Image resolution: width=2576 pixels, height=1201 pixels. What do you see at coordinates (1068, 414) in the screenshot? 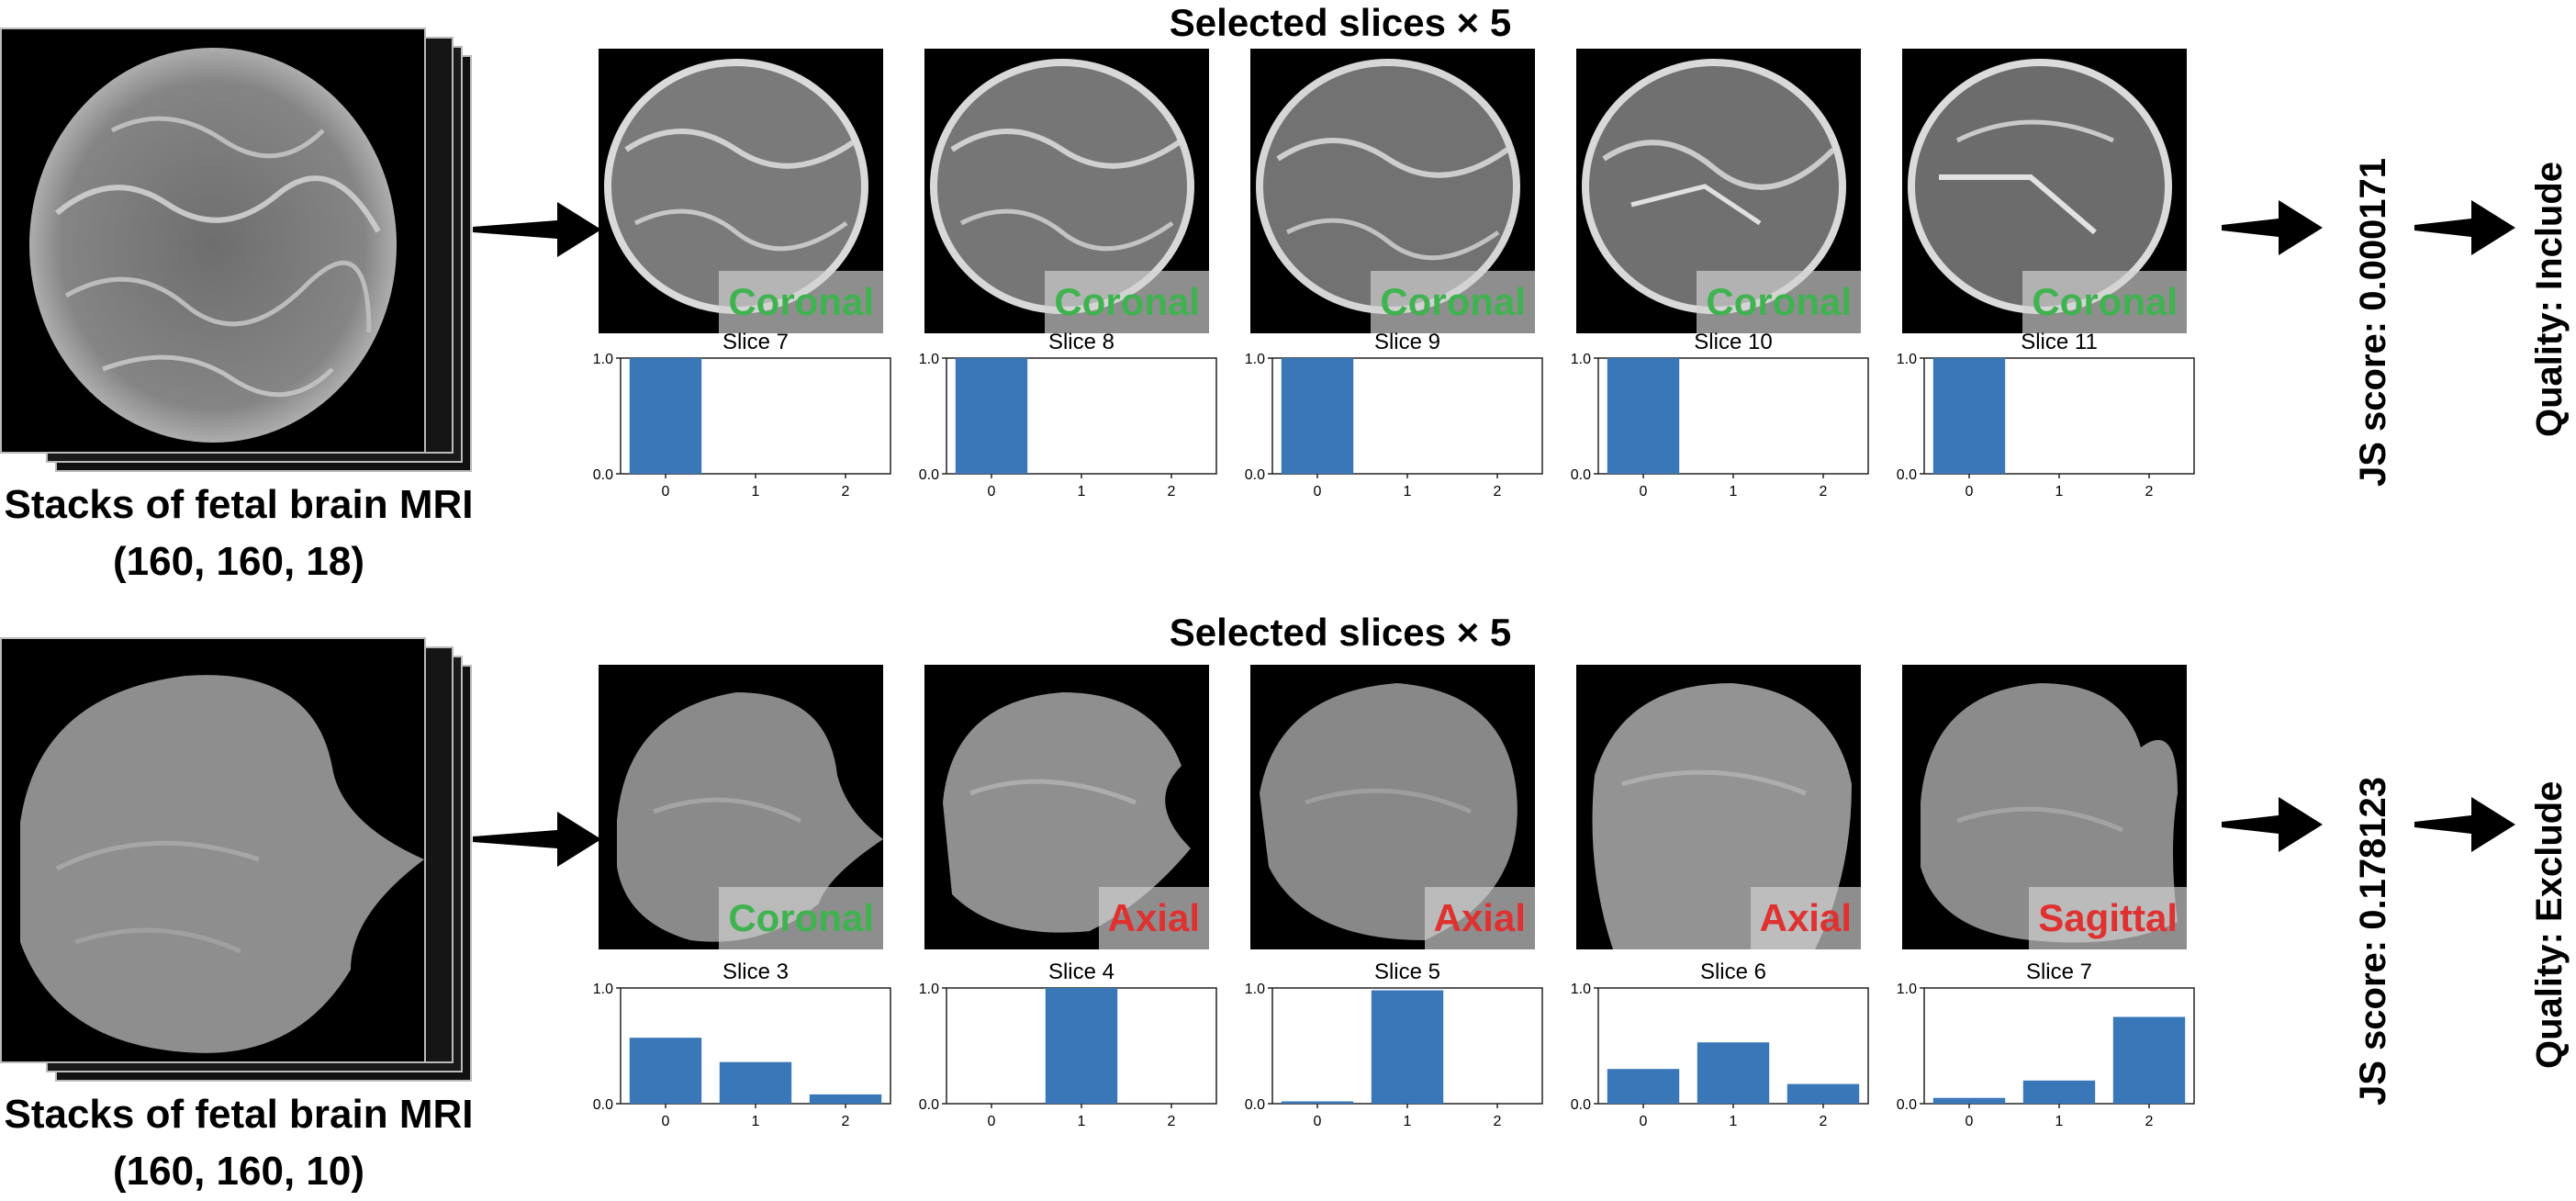
I see `bar-chart: Slice 8 0.0 1.0 0 1 2` at bounding box center [1068, 414].